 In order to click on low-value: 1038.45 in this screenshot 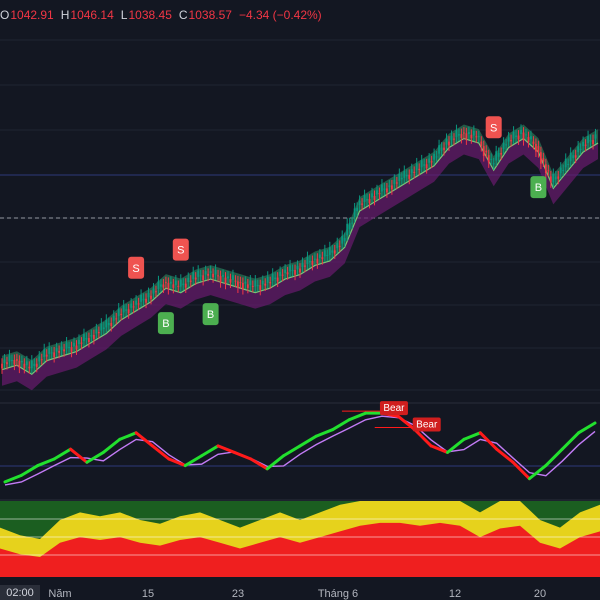, I will do `click(150, 15)`.